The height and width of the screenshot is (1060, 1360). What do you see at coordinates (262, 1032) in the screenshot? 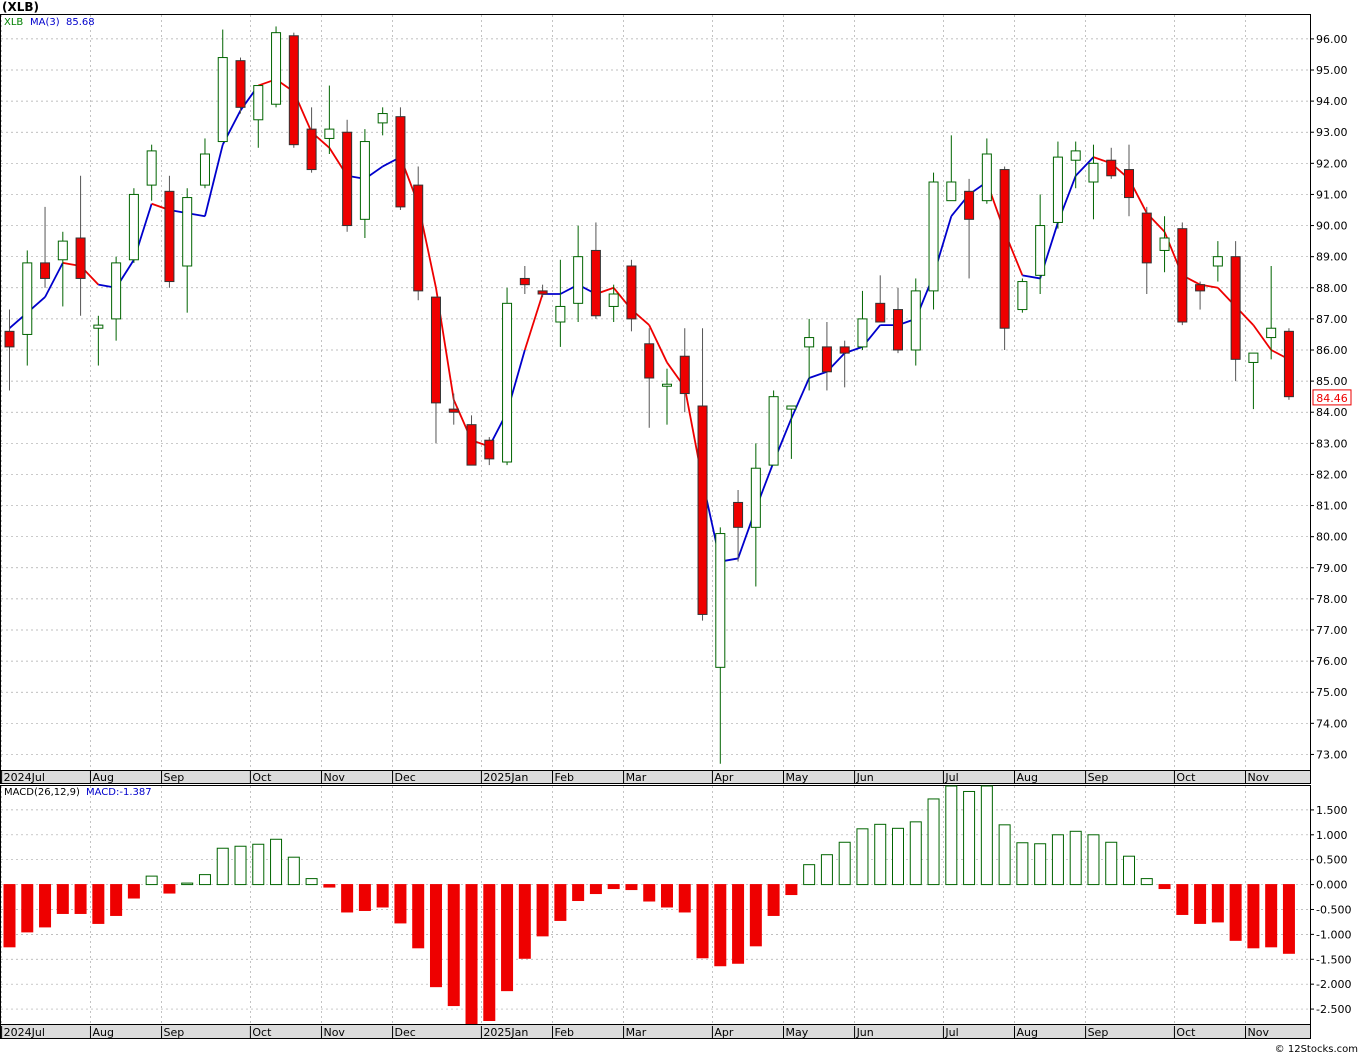
I see `x-tick-label: Oct` at bounding box center [262, 1032].